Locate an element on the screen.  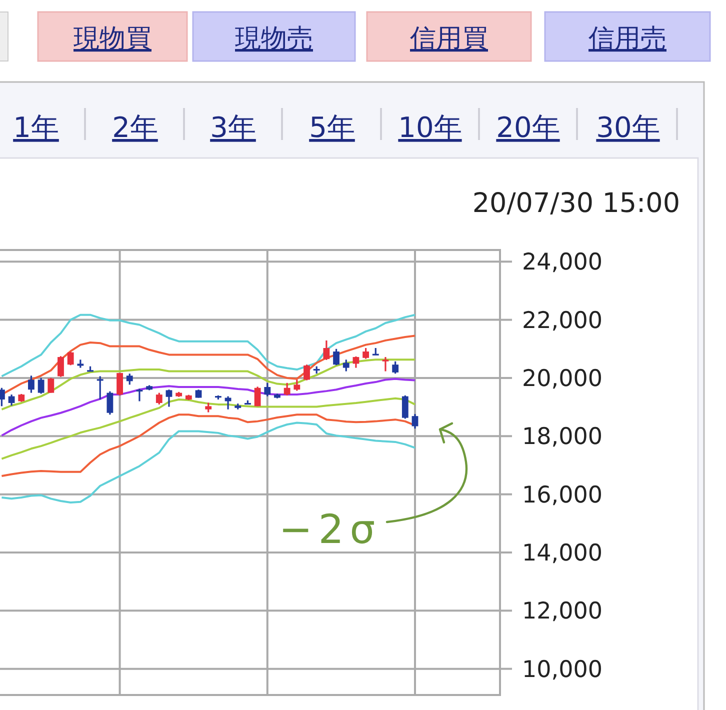
text: 信用売 is located at coordinates (627, 39).